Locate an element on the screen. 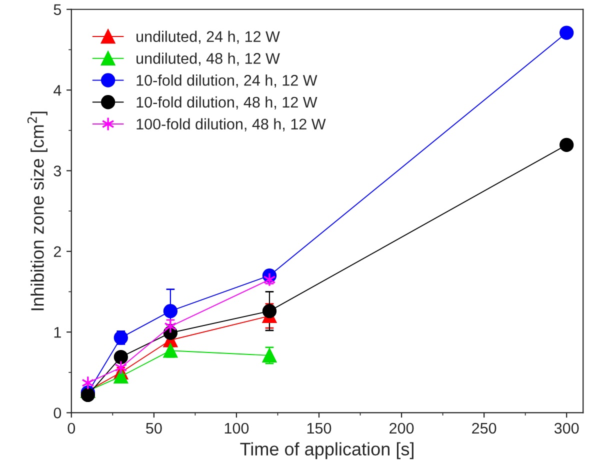 This screenshot has height=469, width=595. y-tick-label: 0 is located at coordinates (58, 413).